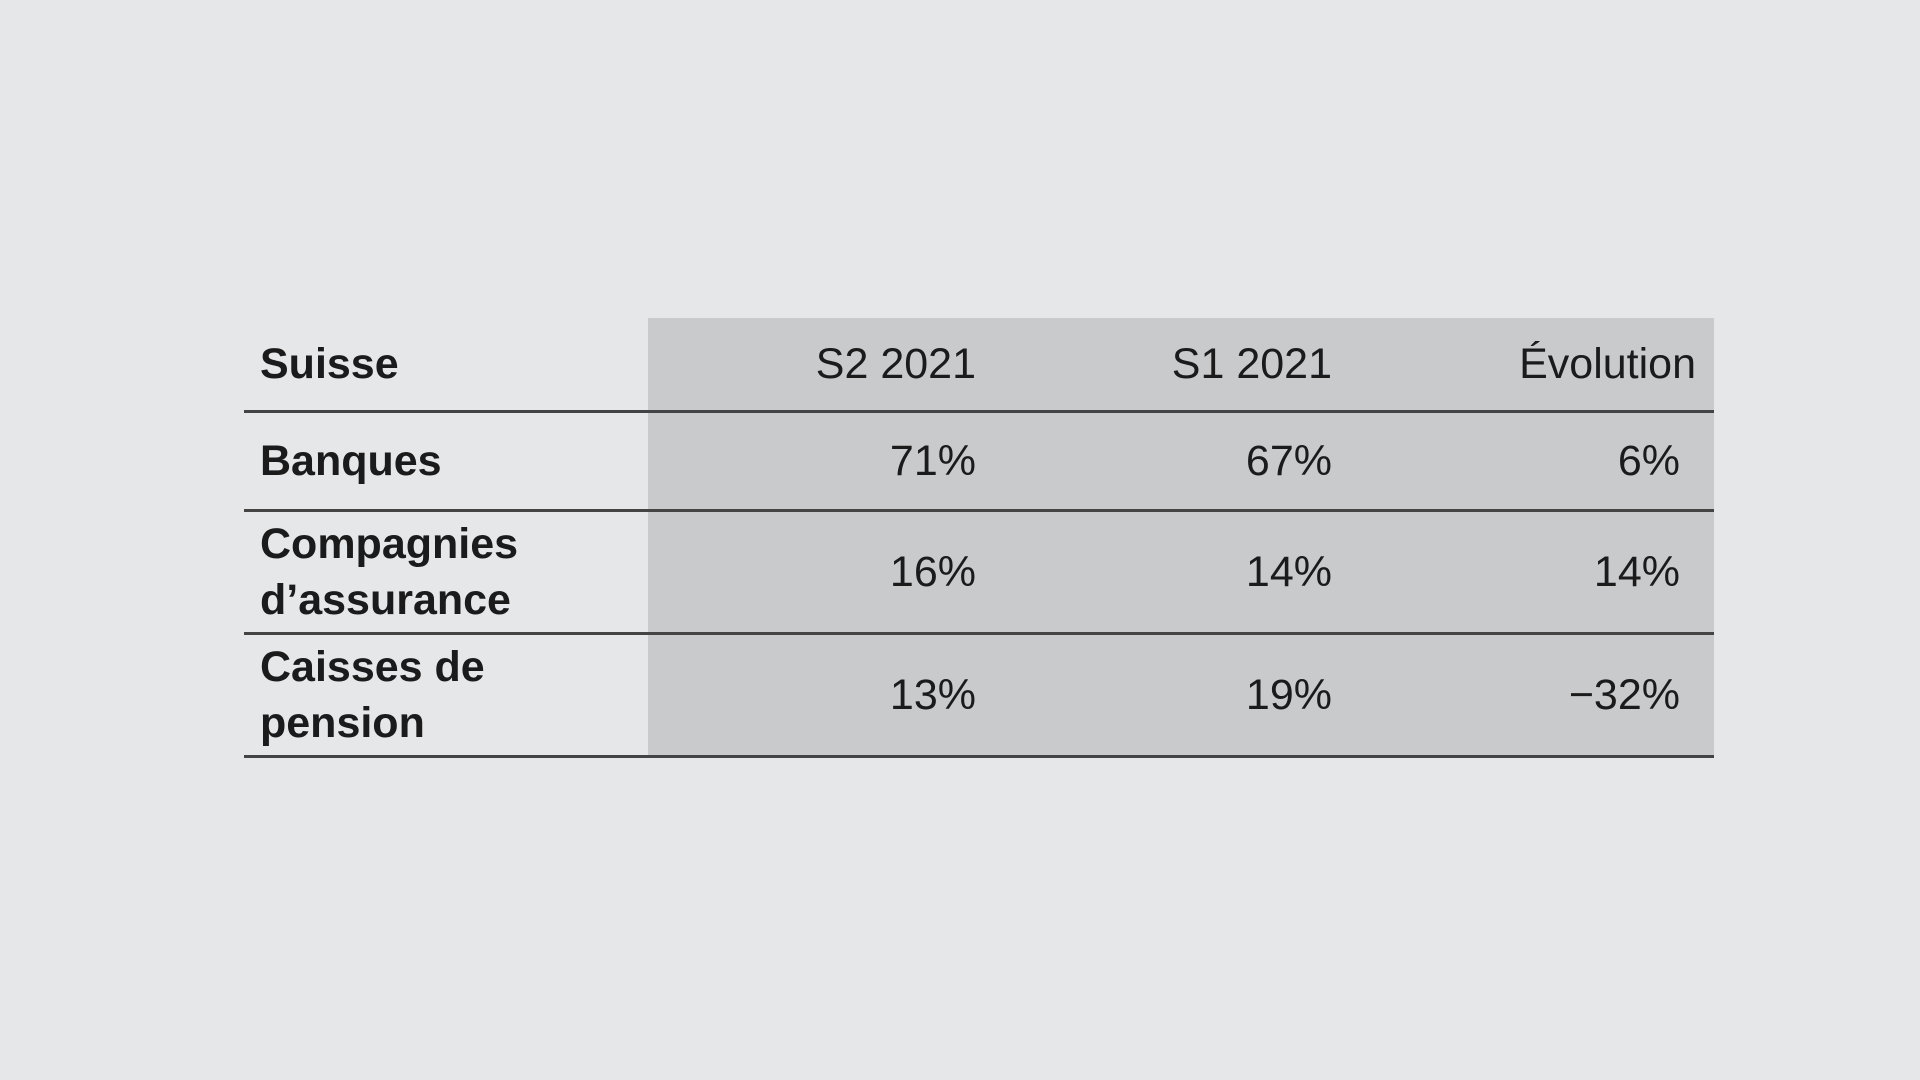 Image resolution: width=1920 pixels, height=1080 pixels. What do you see at coordinates (1184, 365) in the screenshot?
I see `header-s1-2021: S1 2021` at bounding box center [1184, 365].